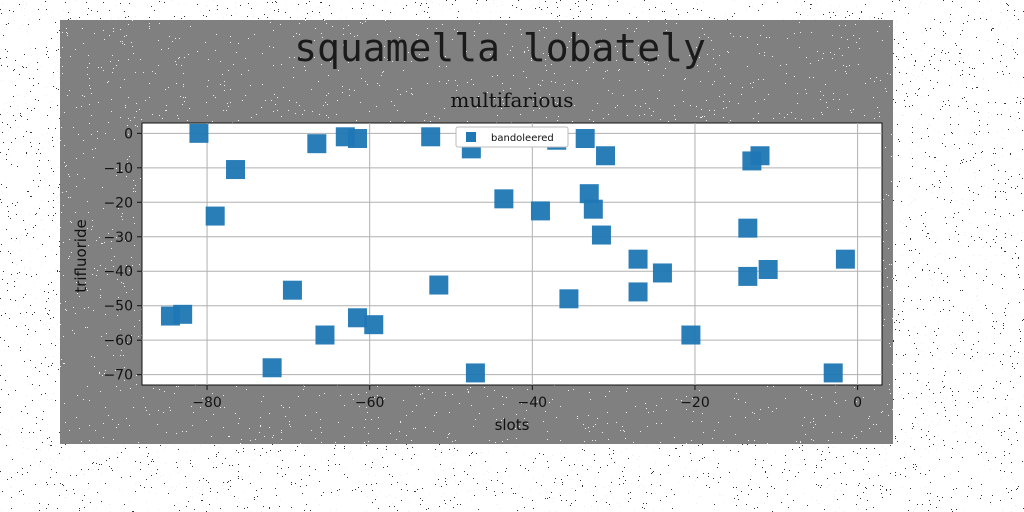  What do you see at coordinates (81, 256) in the screenshot?
I see `y-axis-label: trifluoride` at bounding box center [81, 256].